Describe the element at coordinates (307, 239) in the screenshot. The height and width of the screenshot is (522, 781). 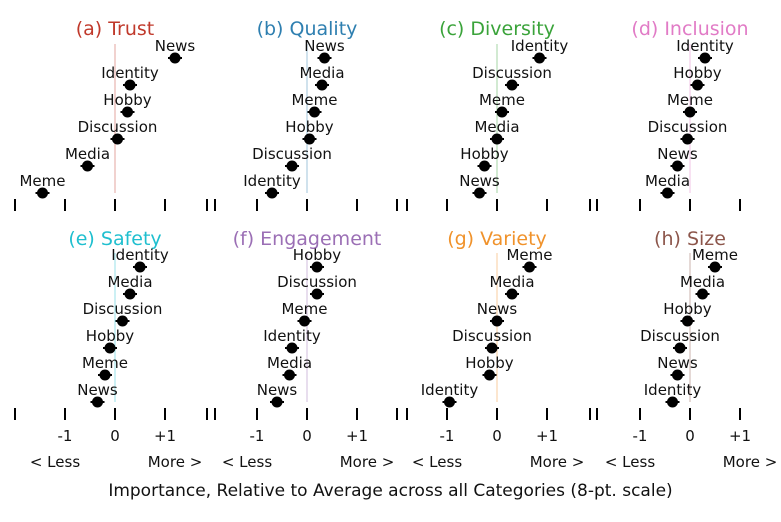
I see `panel-title: (f) Engagement` at that location.